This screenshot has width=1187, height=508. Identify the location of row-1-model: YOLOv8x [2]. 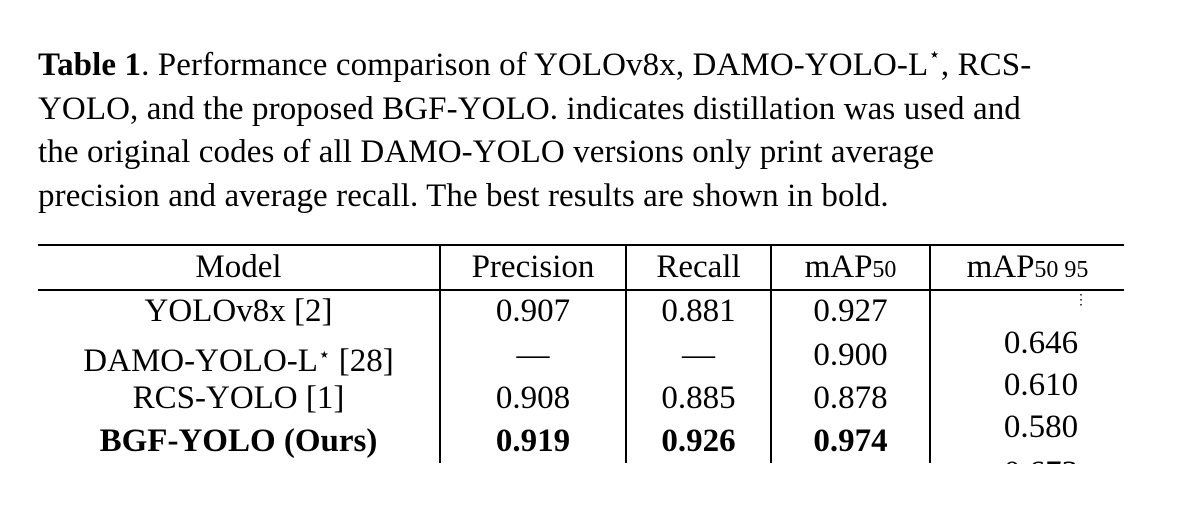
(238, 311).